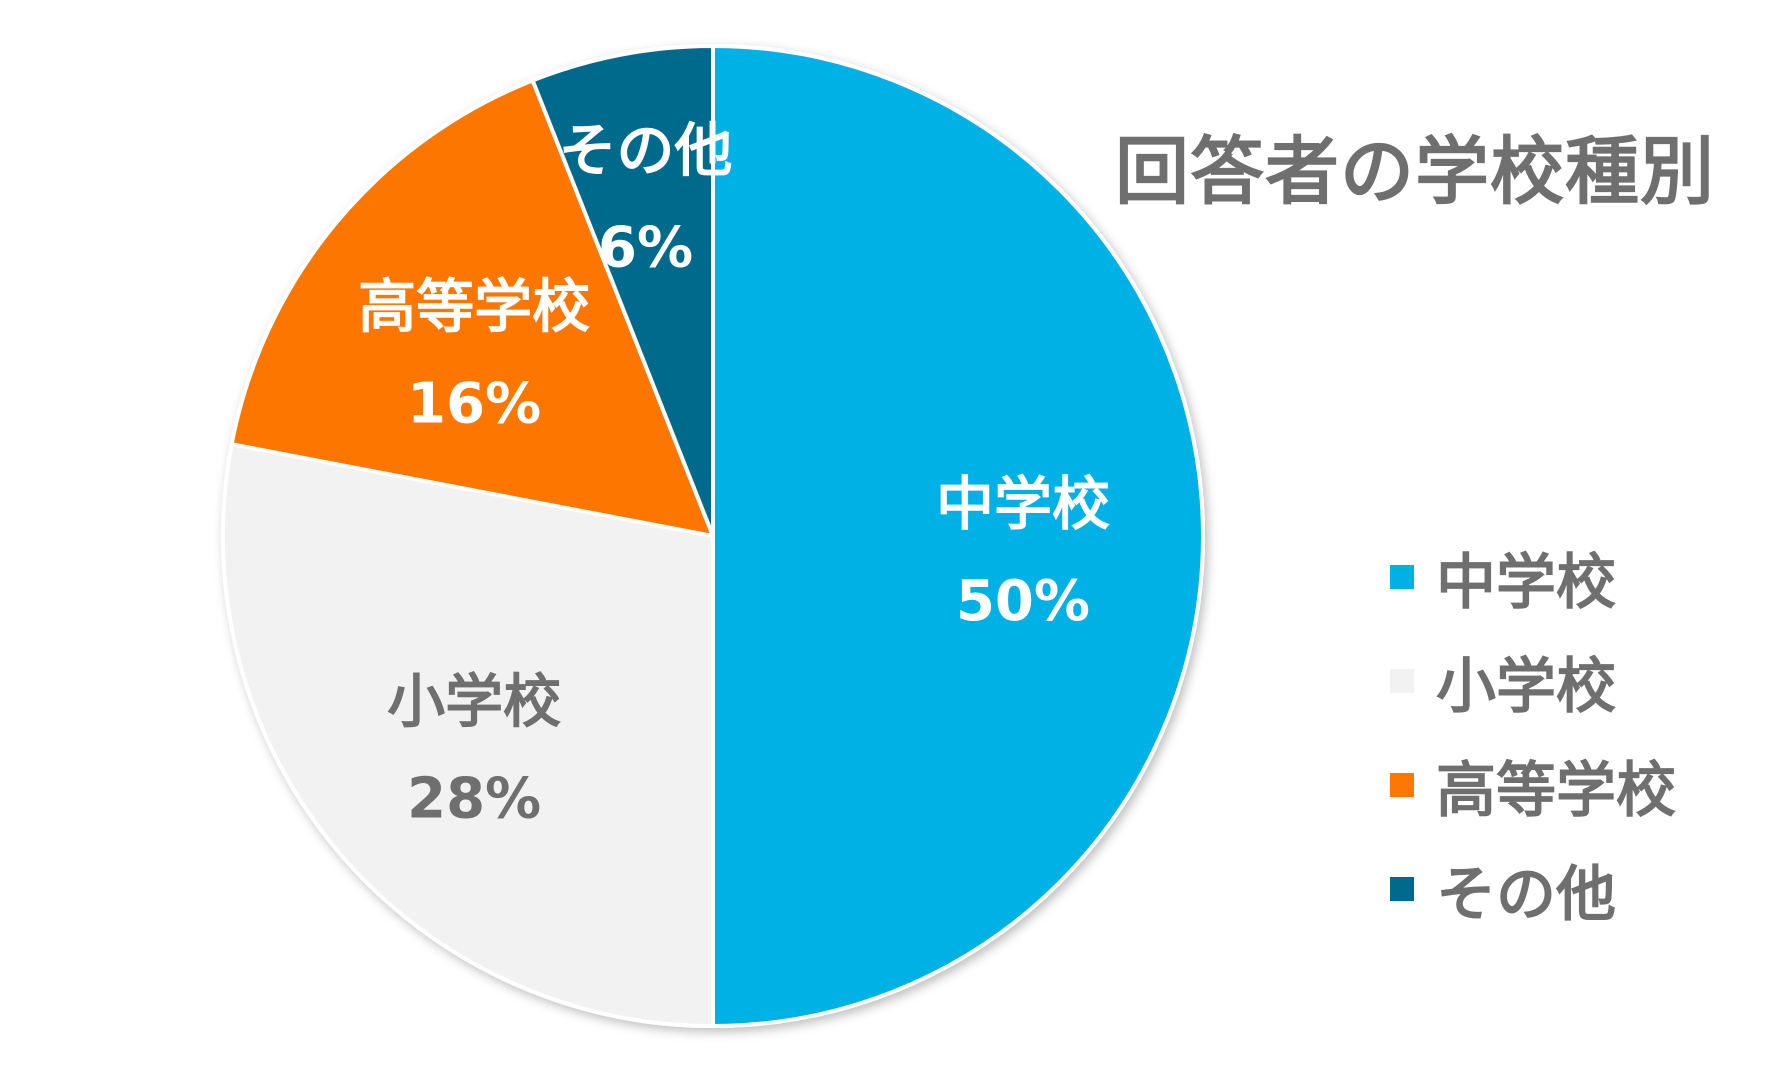 This screenshot has height=1072, width=1771. I want to click on slice-label-other: その他, so click(646, 150).